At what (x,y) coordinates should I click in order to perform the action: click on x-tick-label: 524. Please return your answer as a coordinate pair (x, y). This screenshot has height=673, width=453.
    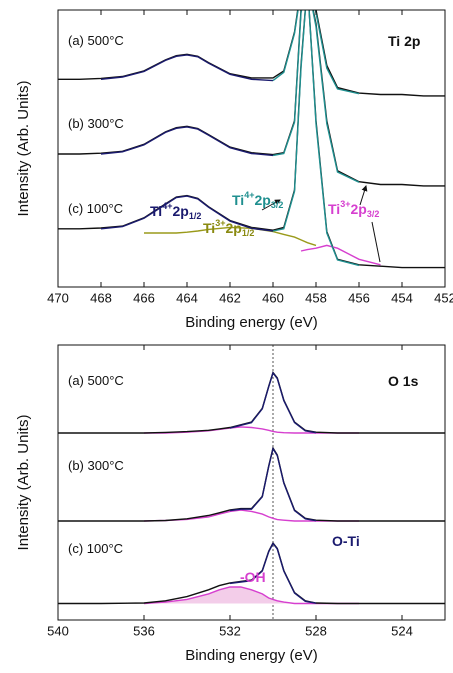
    Looking at the image, I should click on (402, 630).